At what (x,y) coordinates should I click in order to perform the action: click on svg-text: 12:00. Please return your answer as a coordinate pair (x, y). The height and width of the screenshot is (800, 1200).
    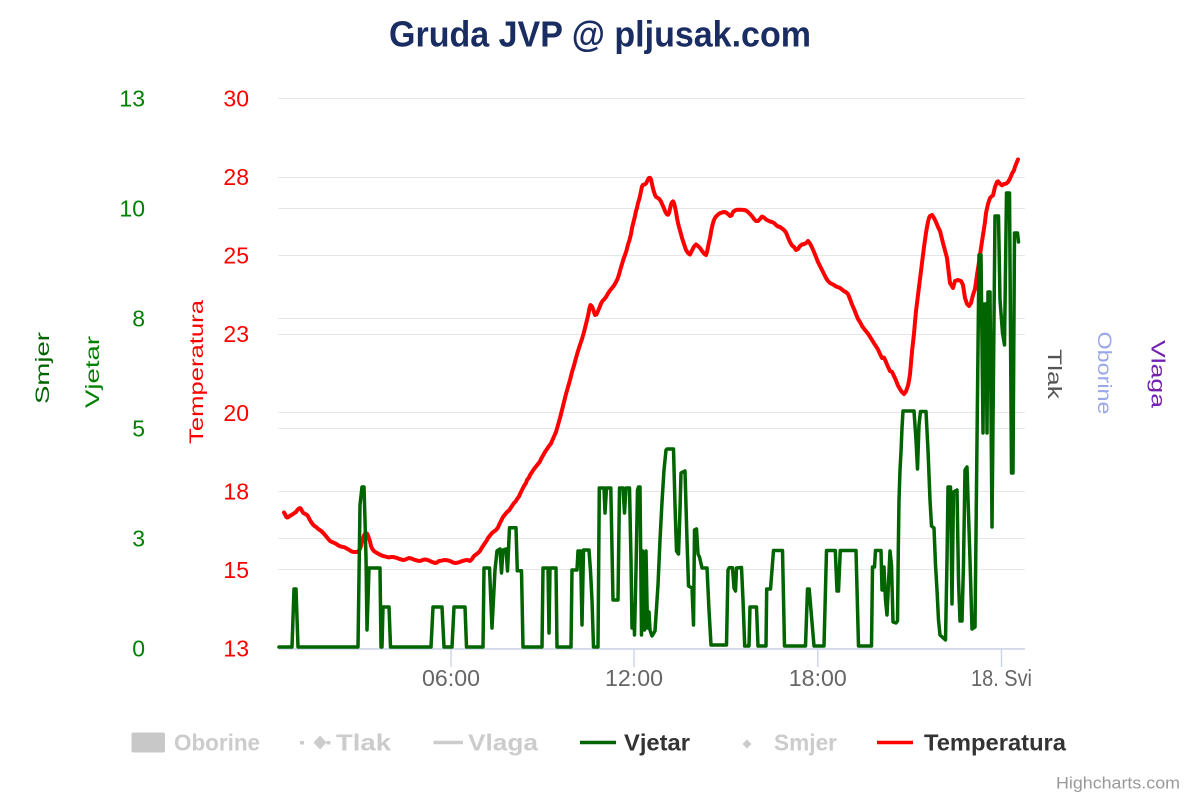
    Looking at the image, I should click on (634, 678).